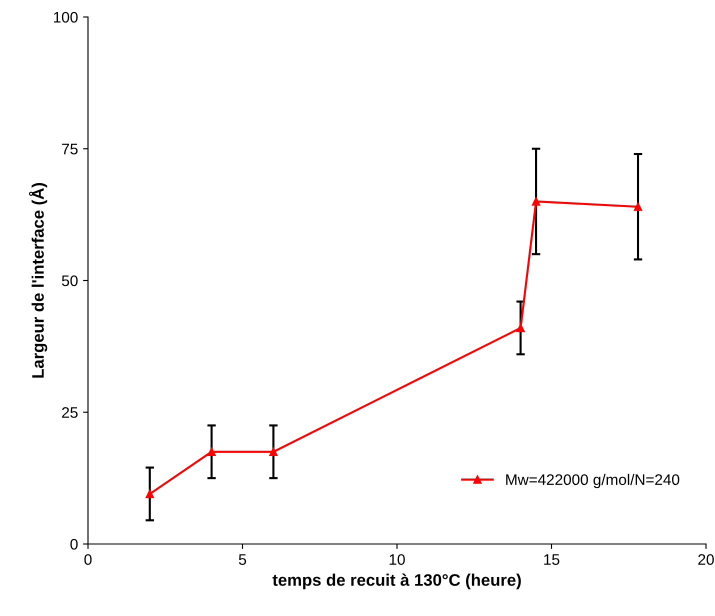 Image resolution: width=715 pixels, height=616 pixels. What do you see at coordinates (593, 481) in the screenshot?
I see `legend-label: Mw=422000 g/mol/N=240` at bounding box center [593, 481].